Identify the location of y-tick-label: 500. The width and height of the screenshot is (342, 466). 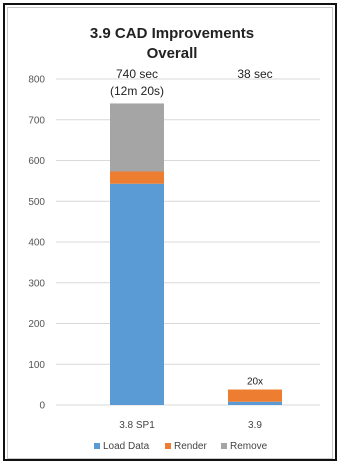
(36, 202).